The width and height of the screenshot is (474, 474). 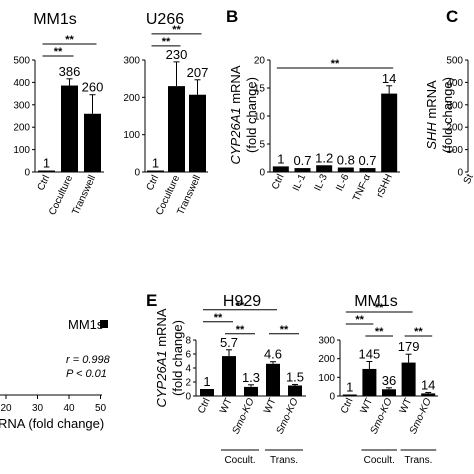 What do you see at coordinates (86, 374) in the screenshot?
I see `stat-p: P < 0.01` at bounding box center [86, 374].